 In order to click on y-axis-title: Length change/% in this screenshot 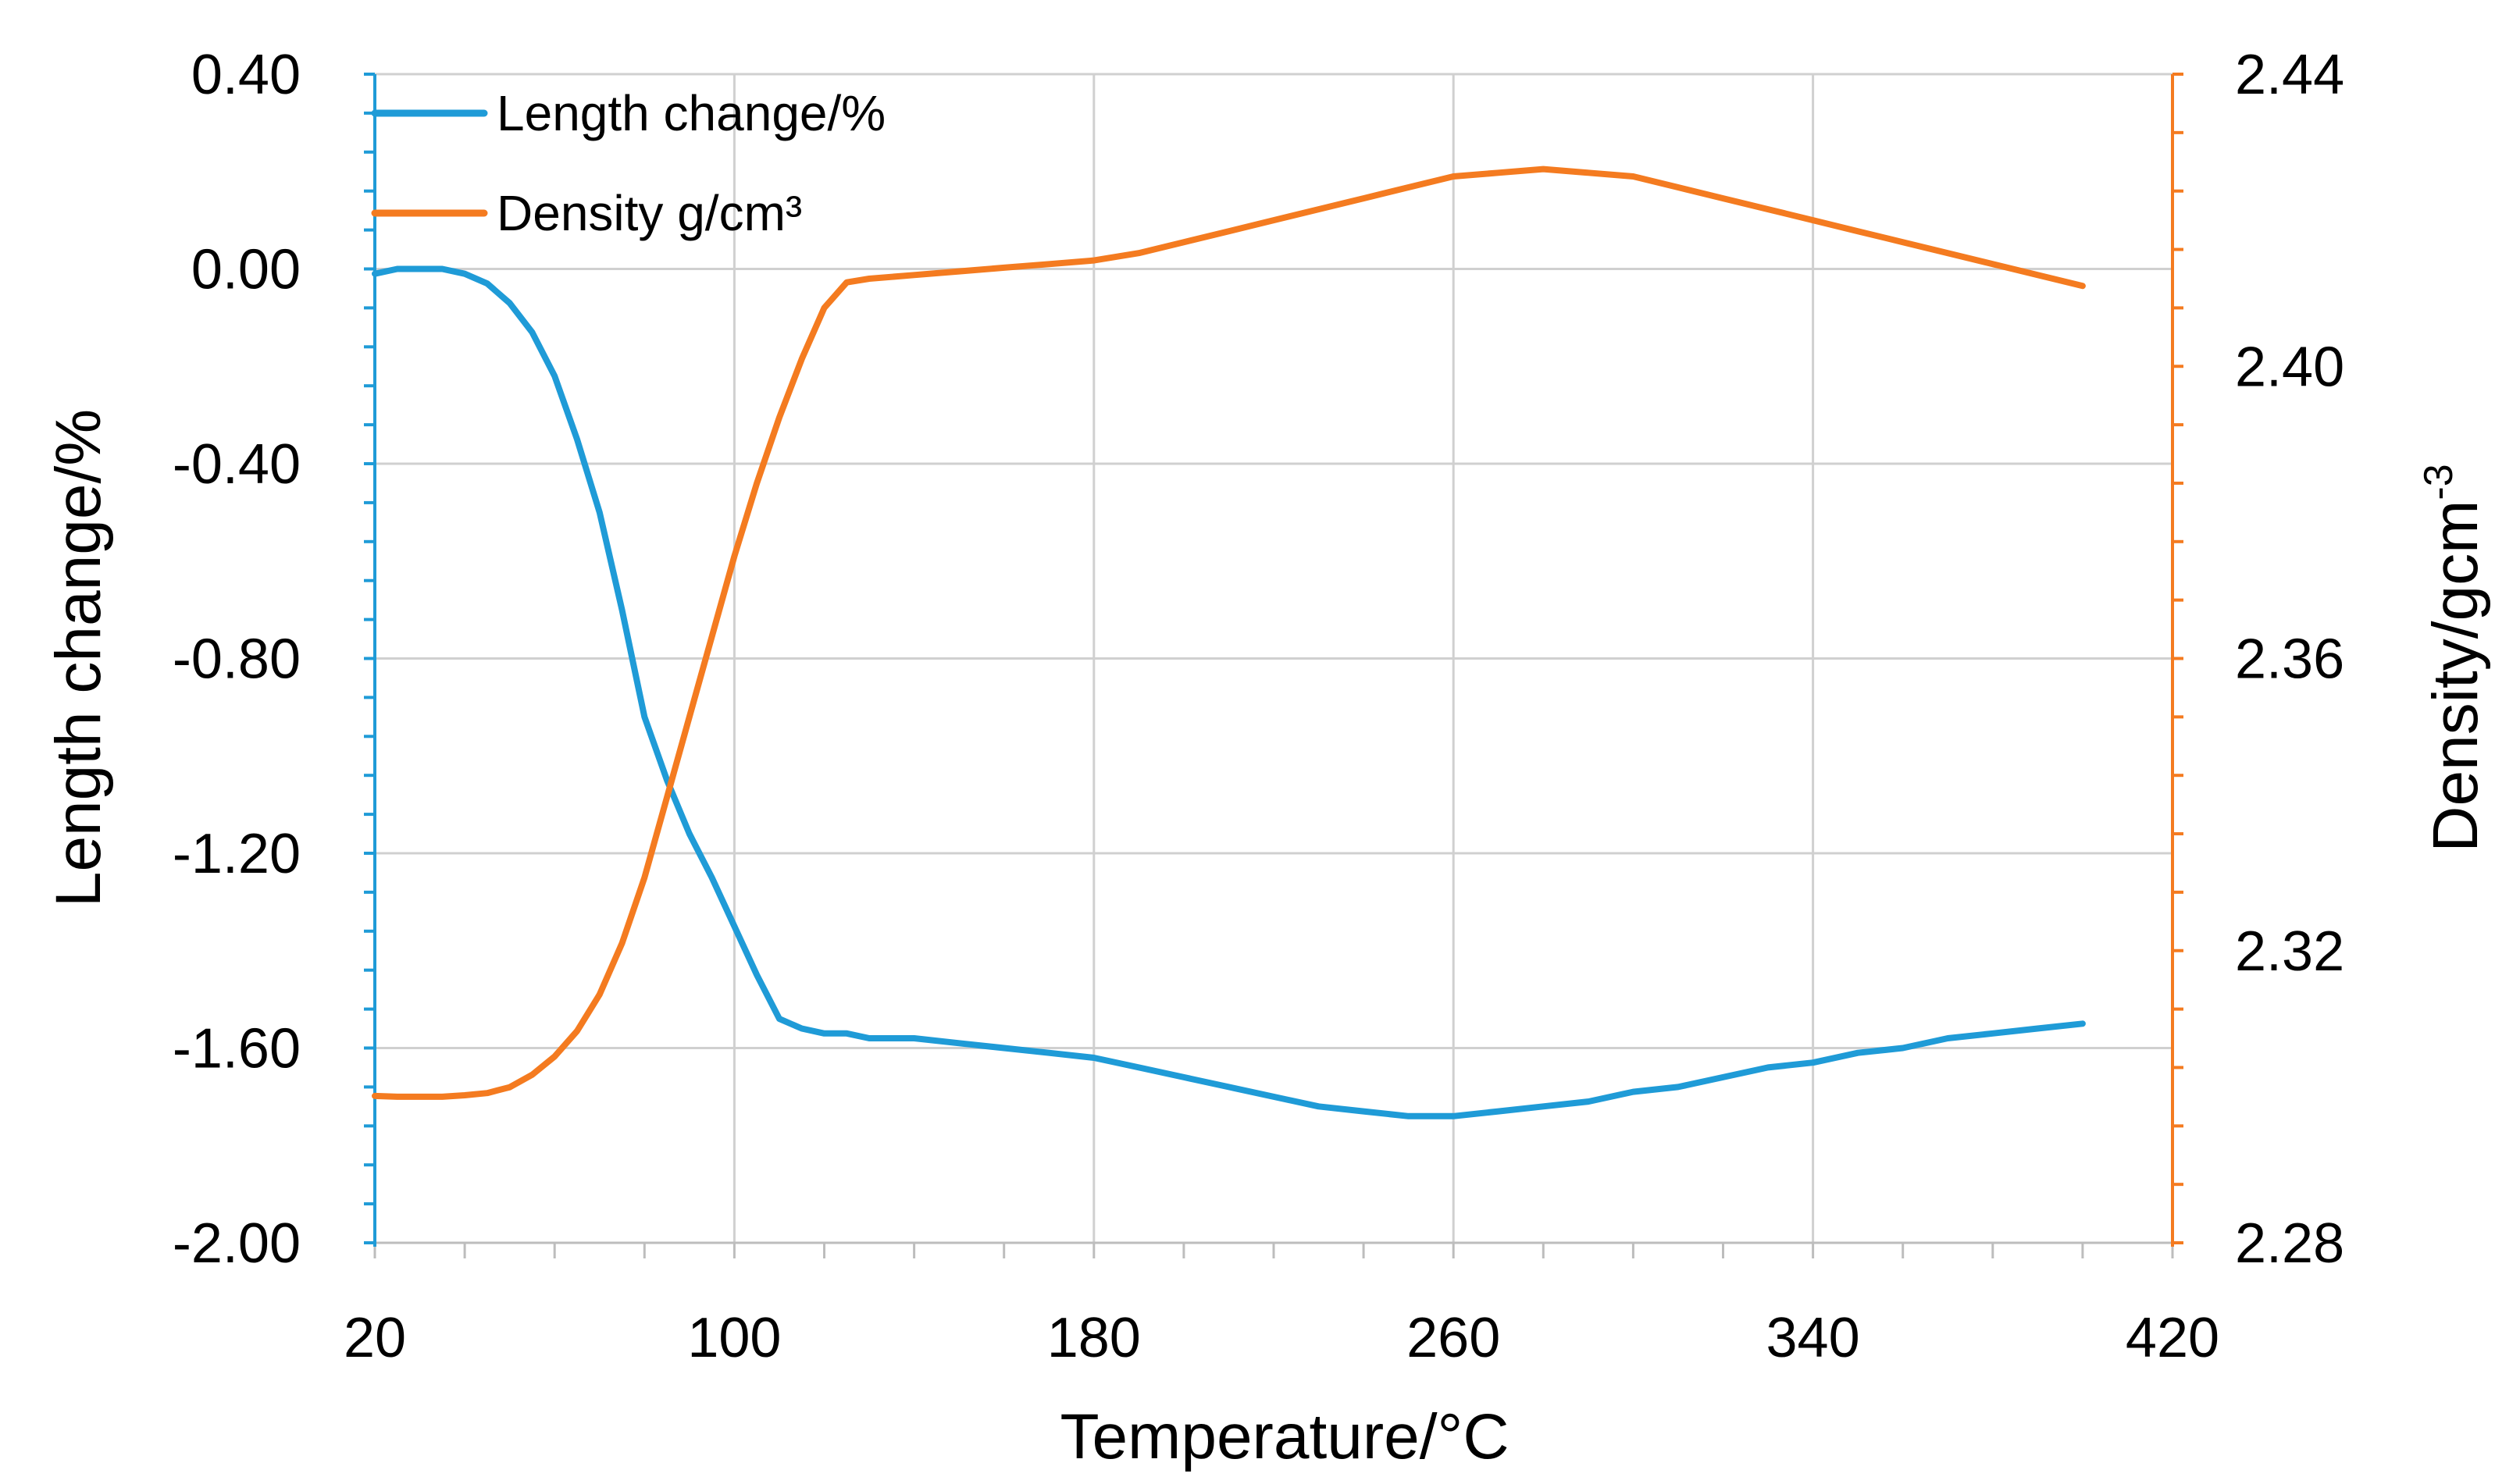, I will do `click(78, 658)`.